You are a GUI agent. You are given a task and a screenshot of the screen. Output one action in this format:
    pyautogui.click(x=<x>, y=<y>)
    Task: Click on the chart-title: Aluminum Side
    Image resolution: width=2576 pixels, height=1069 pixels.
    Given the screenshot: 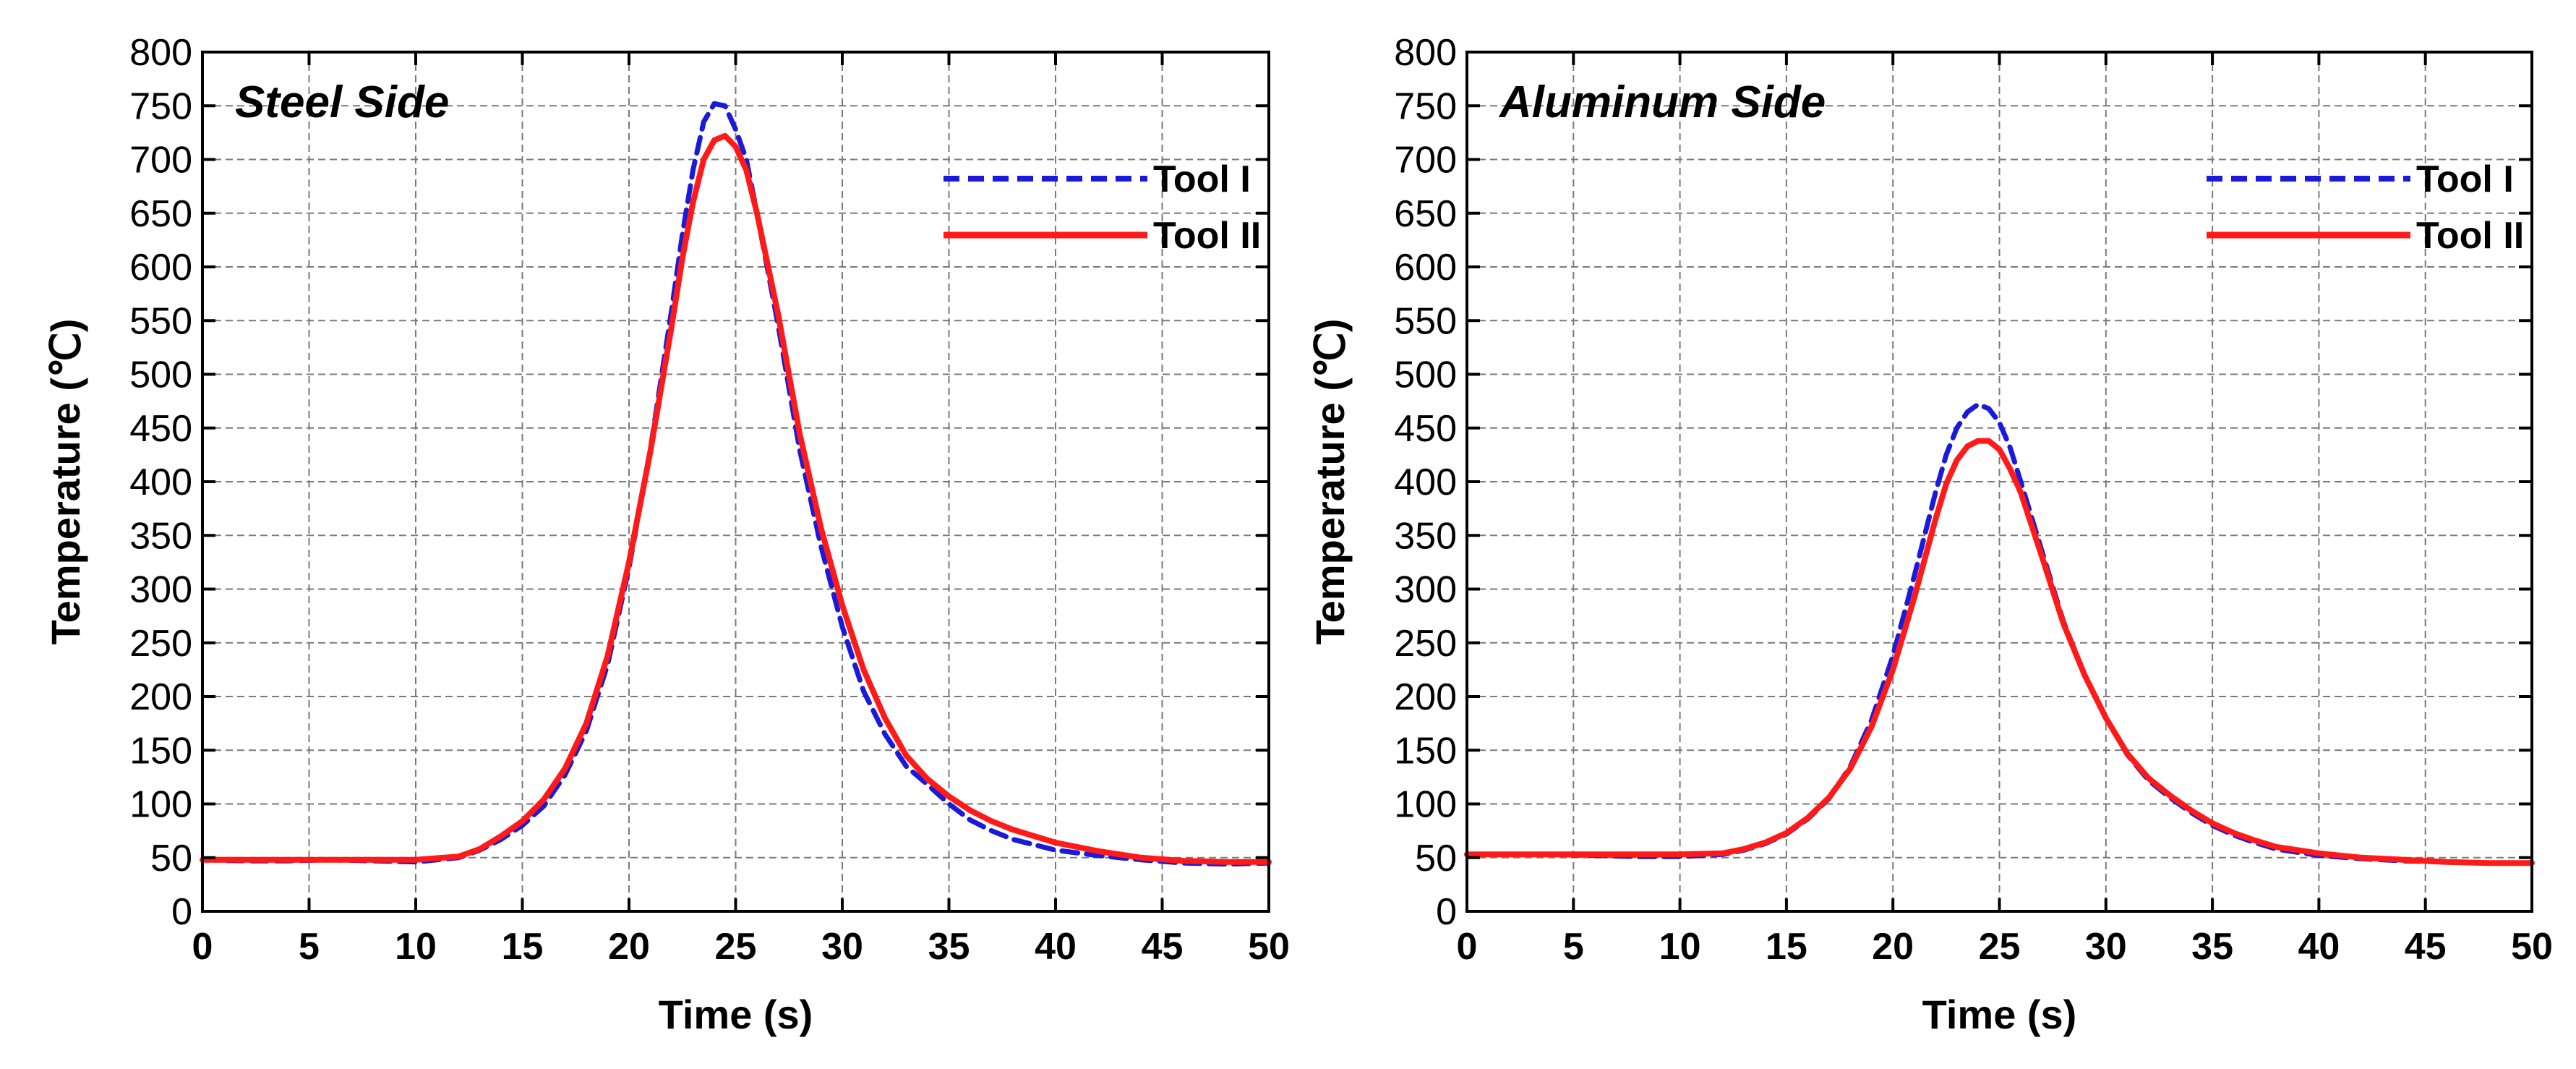 What is the action you would take?
    pyautogui.click(x=1662, y=102)
    